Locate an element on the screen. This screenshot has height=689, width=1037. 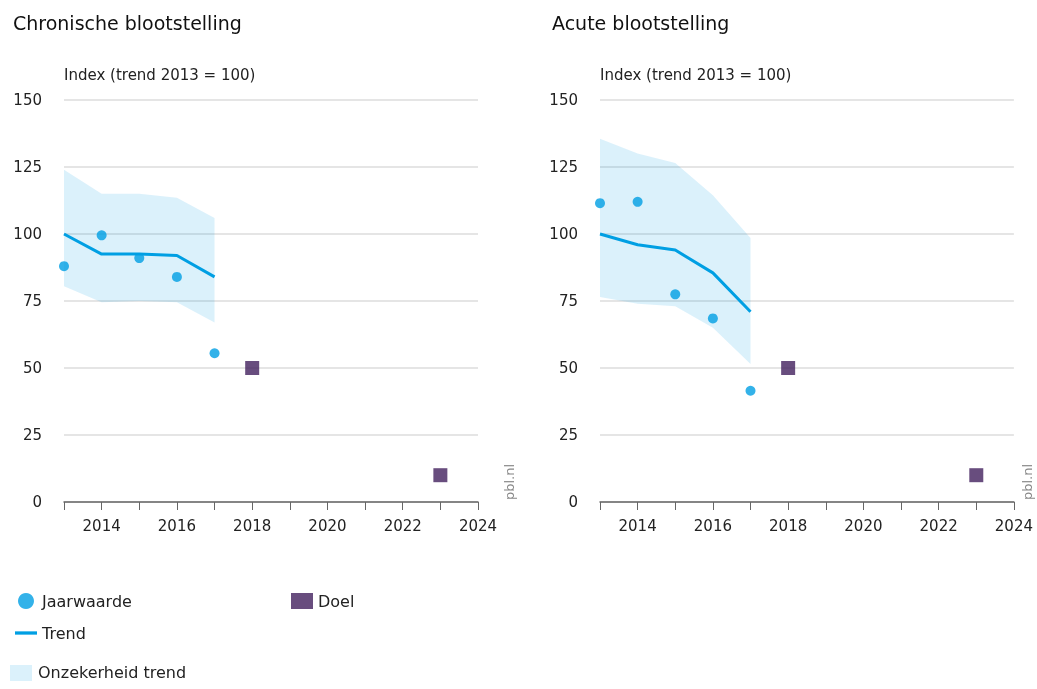
legend-label: Jaarwaarde is located at coordinates (86, 601).